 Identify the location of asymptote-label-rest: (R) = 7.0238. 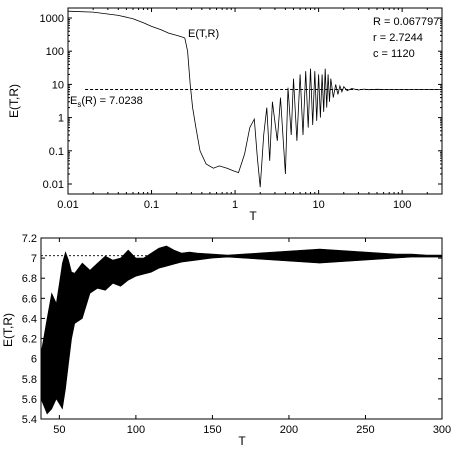
(111, 101).